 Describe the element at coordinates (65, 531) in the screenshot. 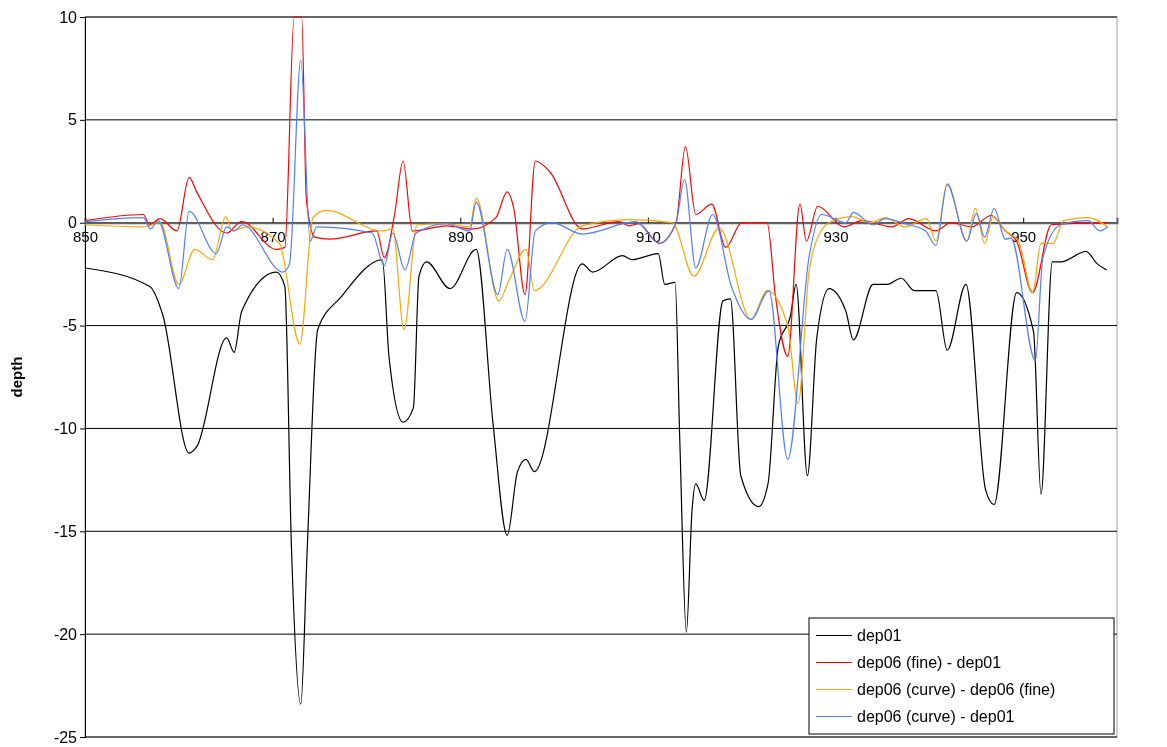

I see `y-tick-label: -15` at that location.